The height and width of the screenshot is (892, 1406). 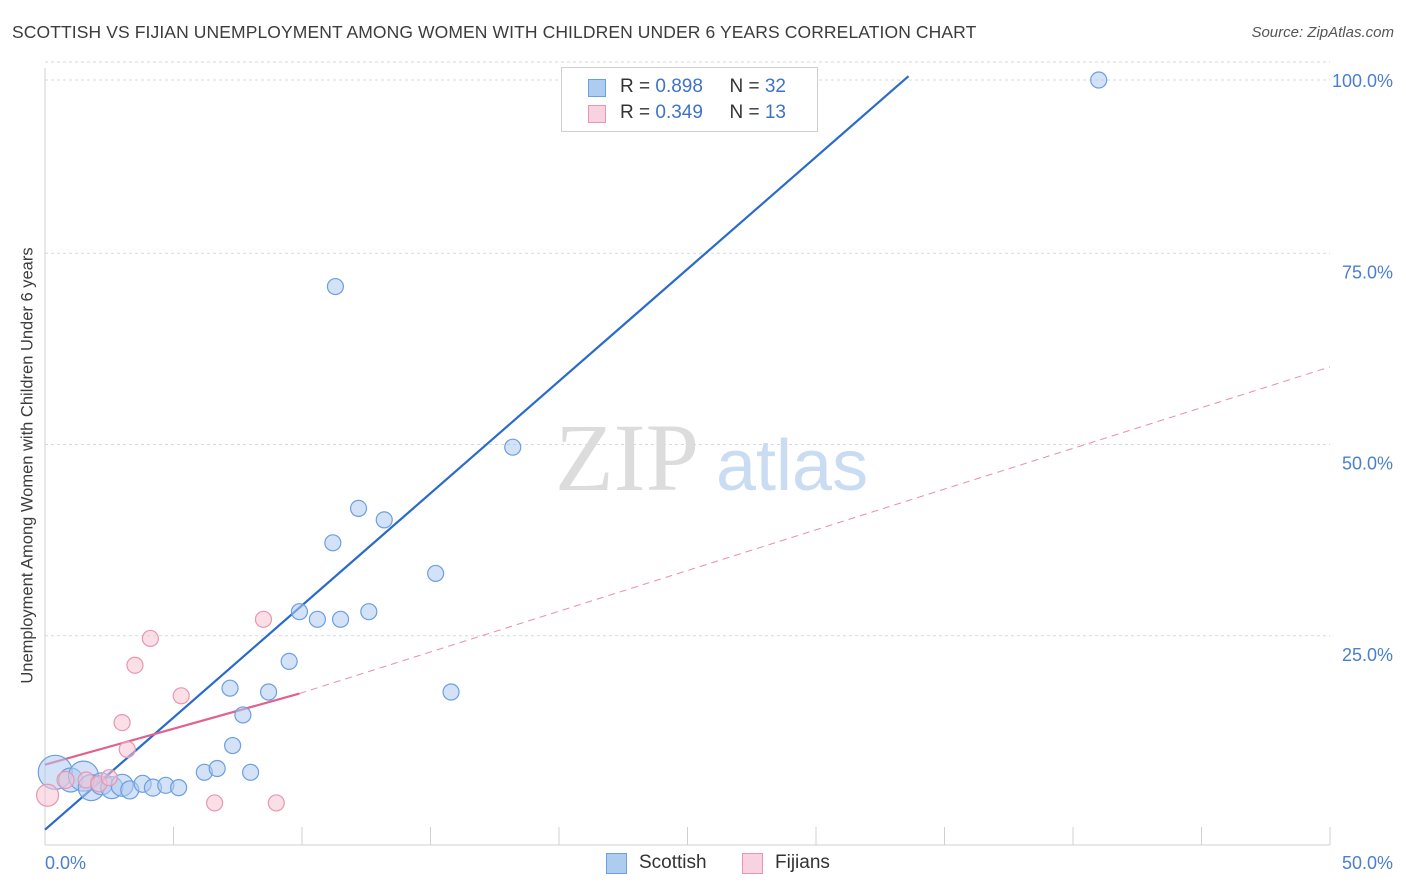 I want to click on y-tick-label: 100.0%, so click(x=1362, y=81).